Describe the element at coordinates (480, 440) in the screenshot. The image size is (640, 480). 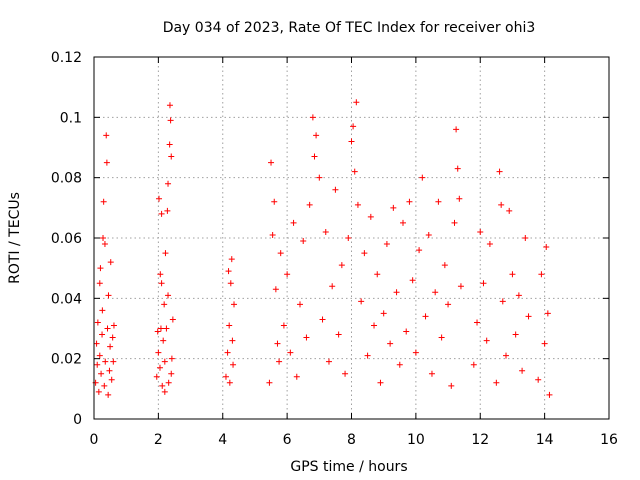
I see `x-tick-label: 12` at that location.